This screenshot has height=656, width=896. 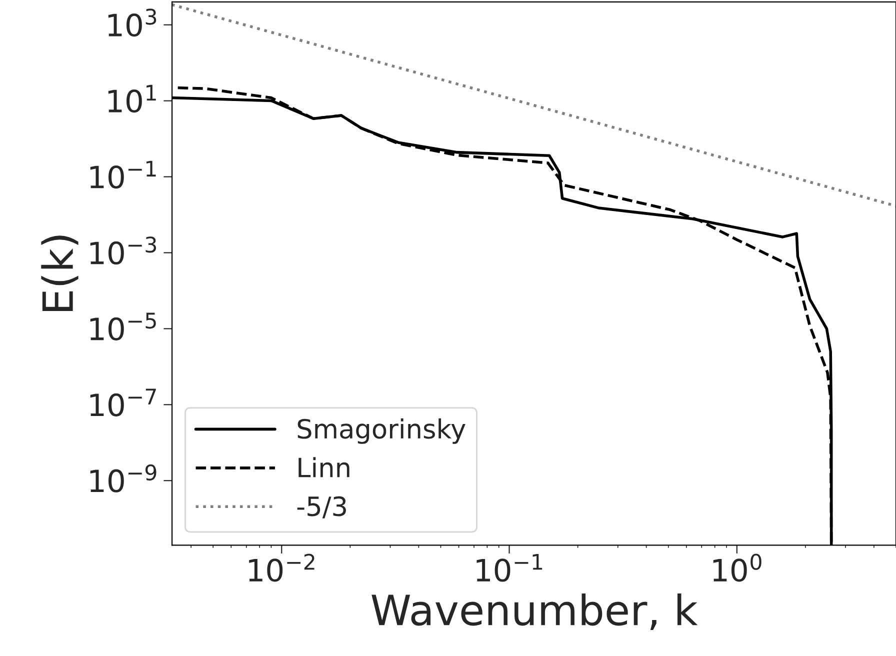 What do you see at coordinates (321, 507) in the screenshot?
I see `legend-label: -5/3` at bounding box center [321, 507].